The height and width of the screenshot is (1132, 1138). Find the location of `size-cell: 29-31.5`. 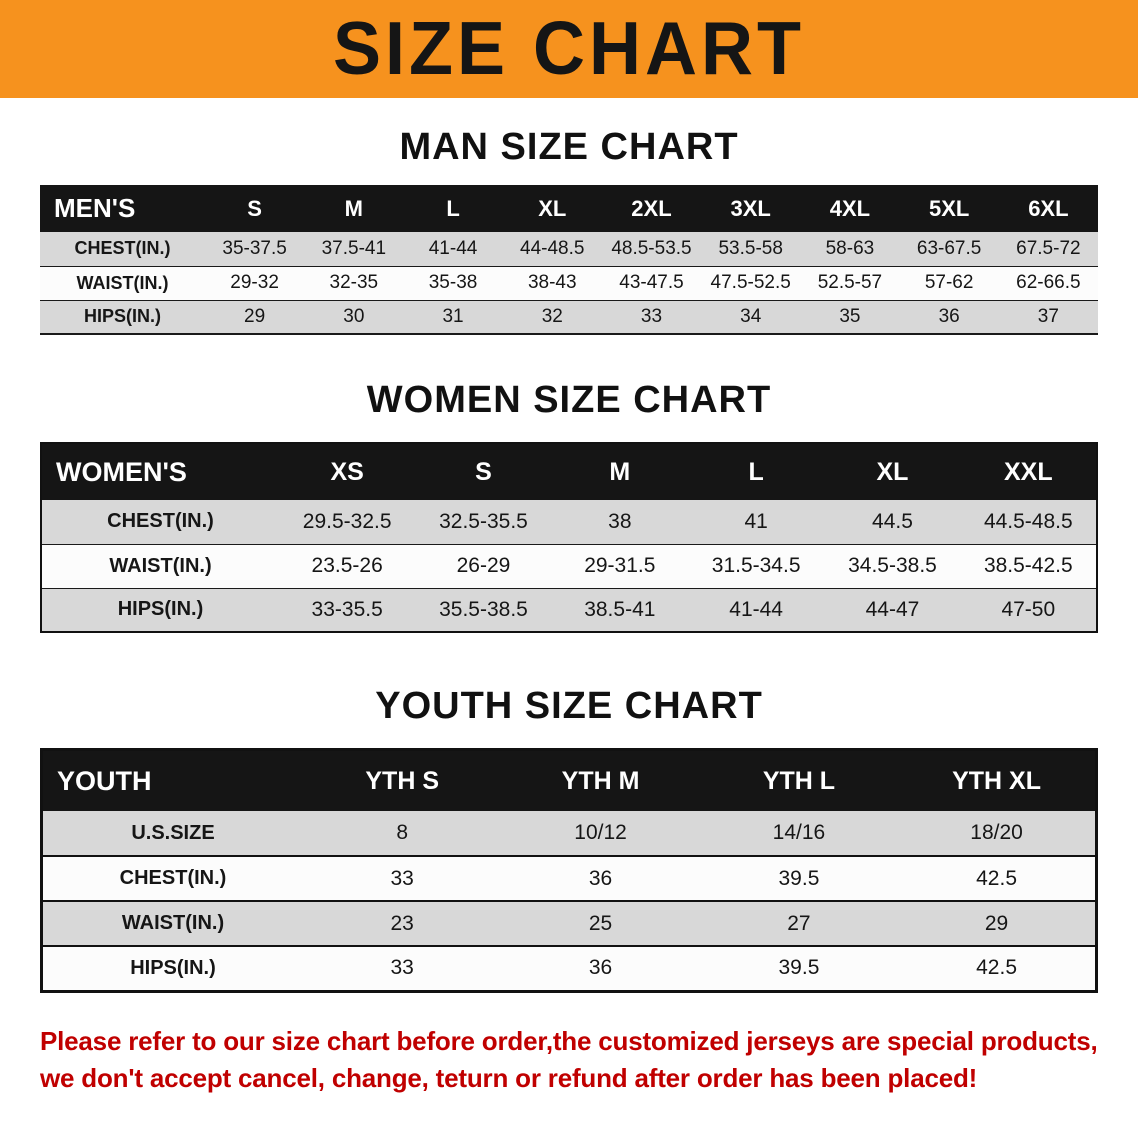

size-cell: 29-31.5 is located at coordinates (619, 565).